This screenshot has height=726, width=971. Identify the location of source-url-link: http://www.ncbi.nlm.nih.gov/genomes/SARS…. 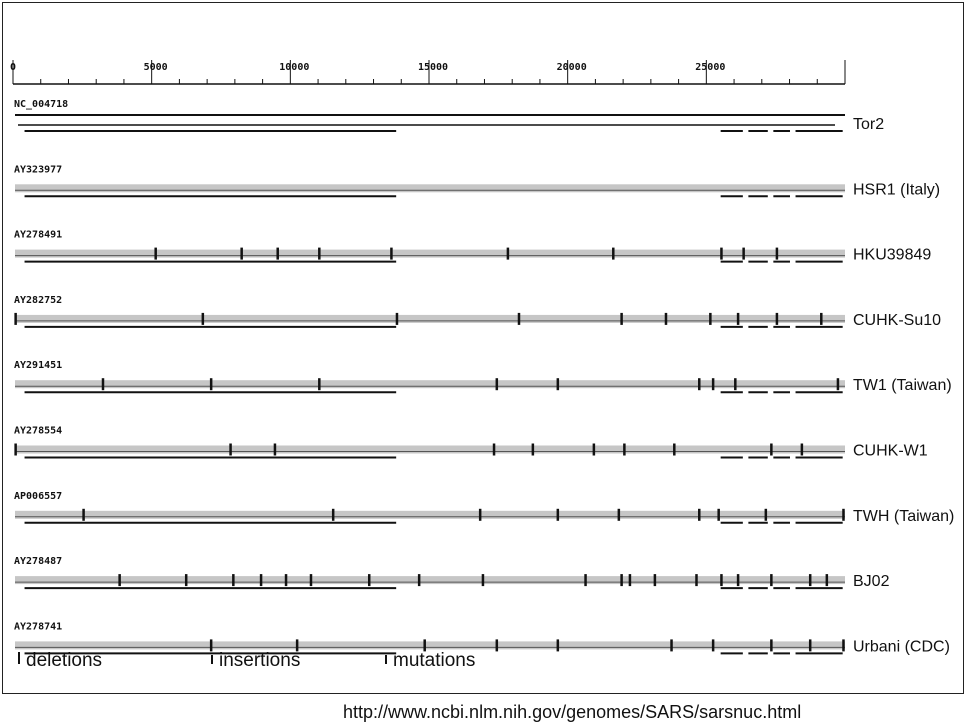
(572, 712).